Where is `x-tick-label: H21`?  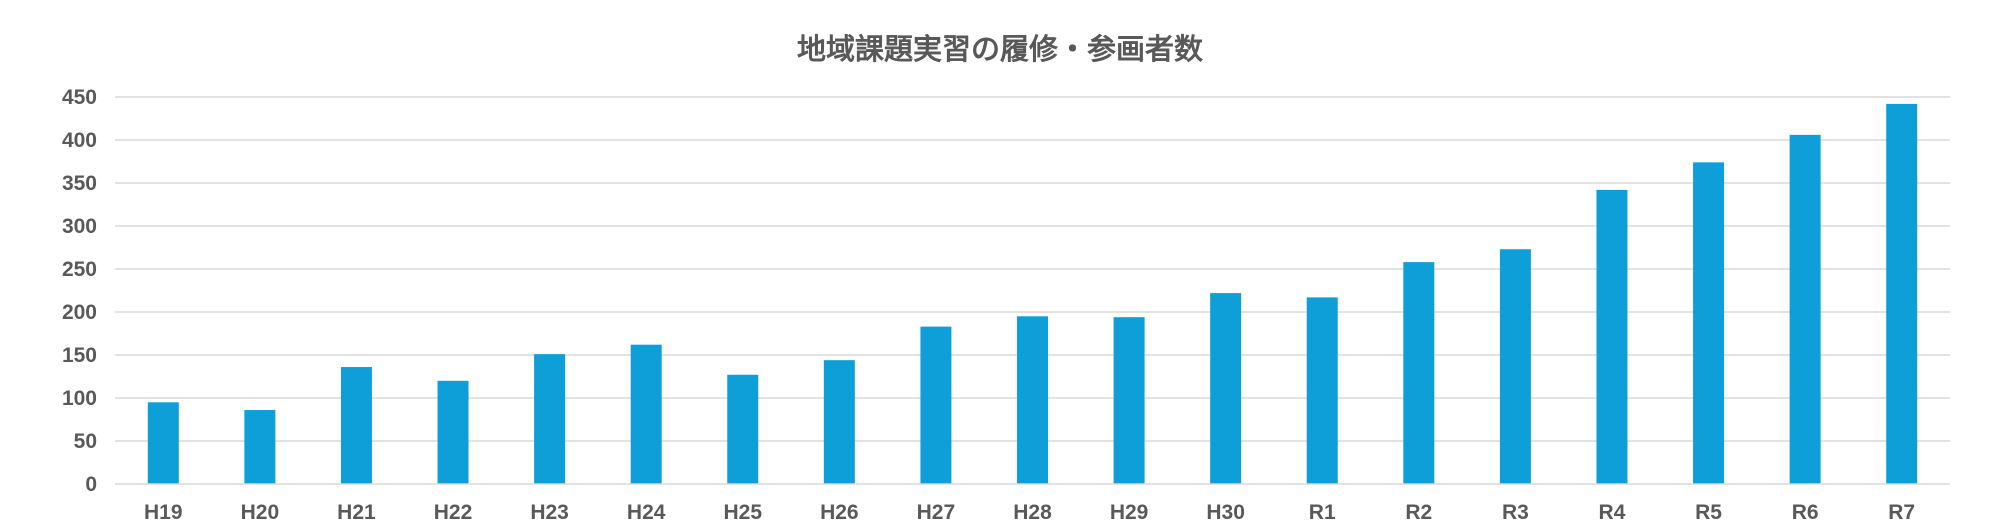 x-tick-label: H21 is located at coordinates (356, 512).